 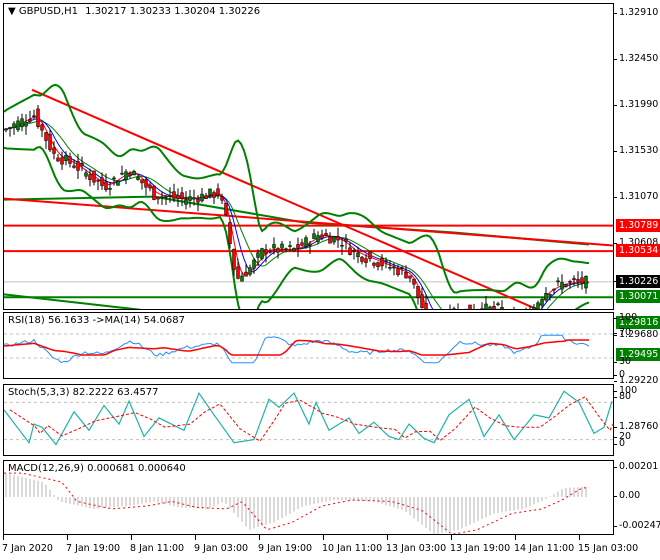 I want to click on macd-scale-tick: -0.002471, so click(x=637, y=525).